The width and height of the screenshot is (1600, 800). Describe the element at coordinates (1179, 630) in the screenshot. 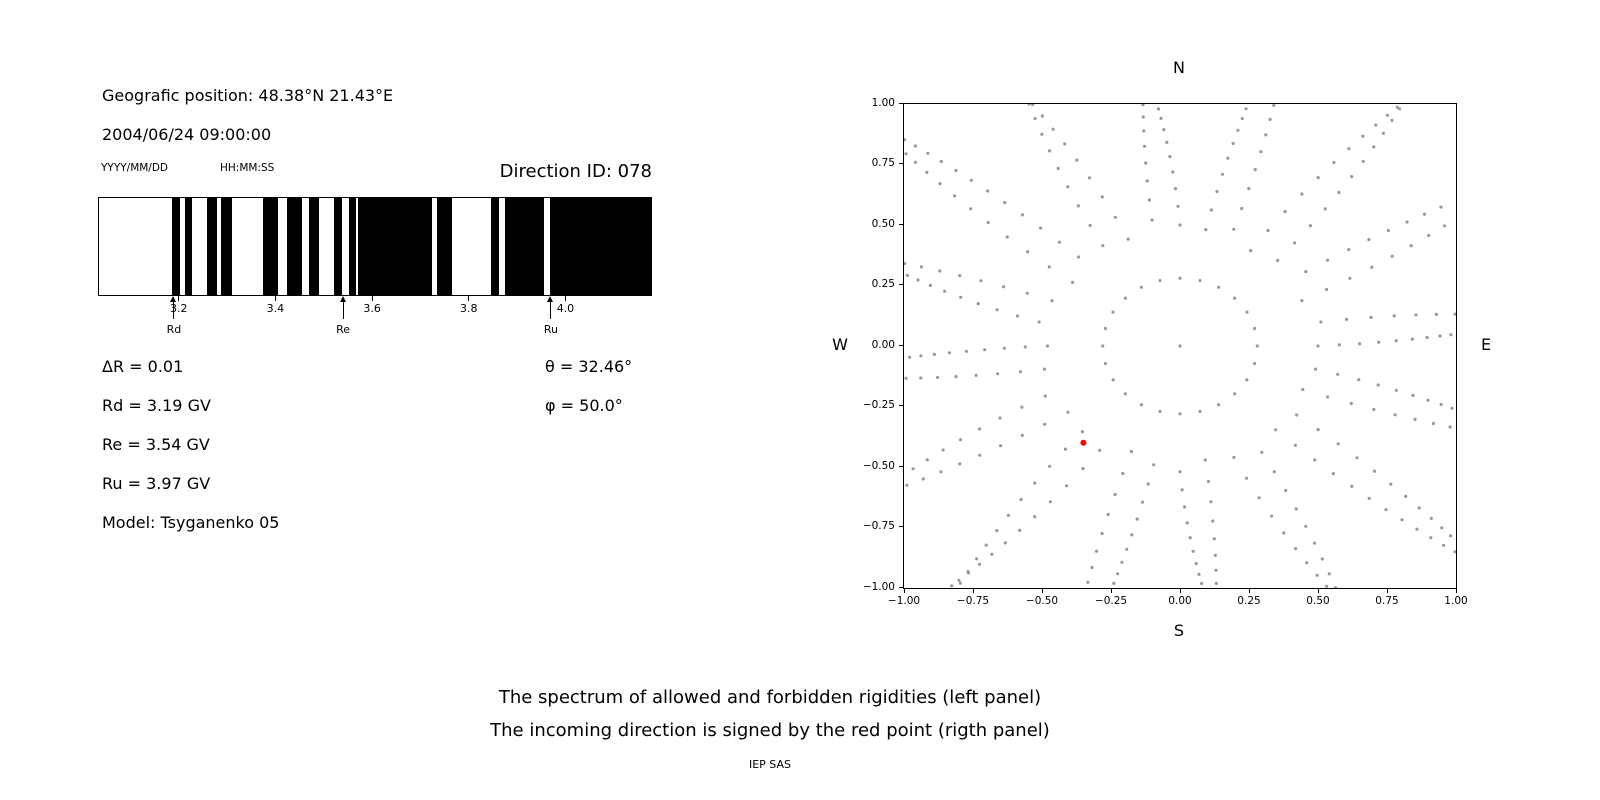

I see `compass-south-label: S` at that location.